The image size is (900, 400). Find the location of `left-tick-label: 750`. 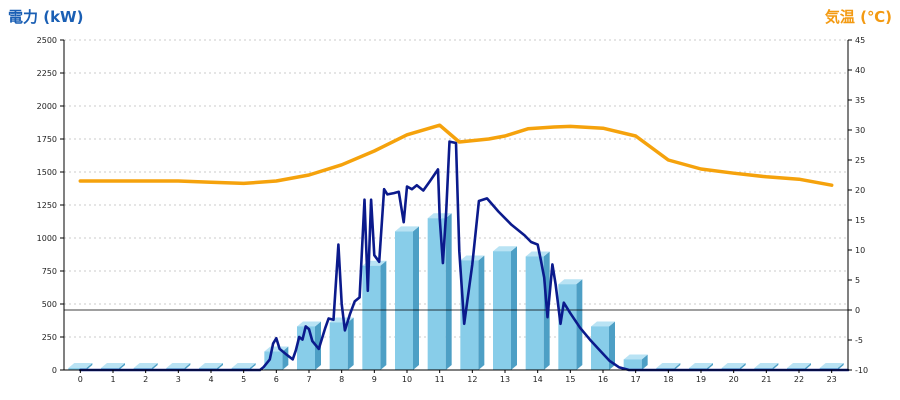

left-tick-label: 750 is located at coordinates (49, 271).